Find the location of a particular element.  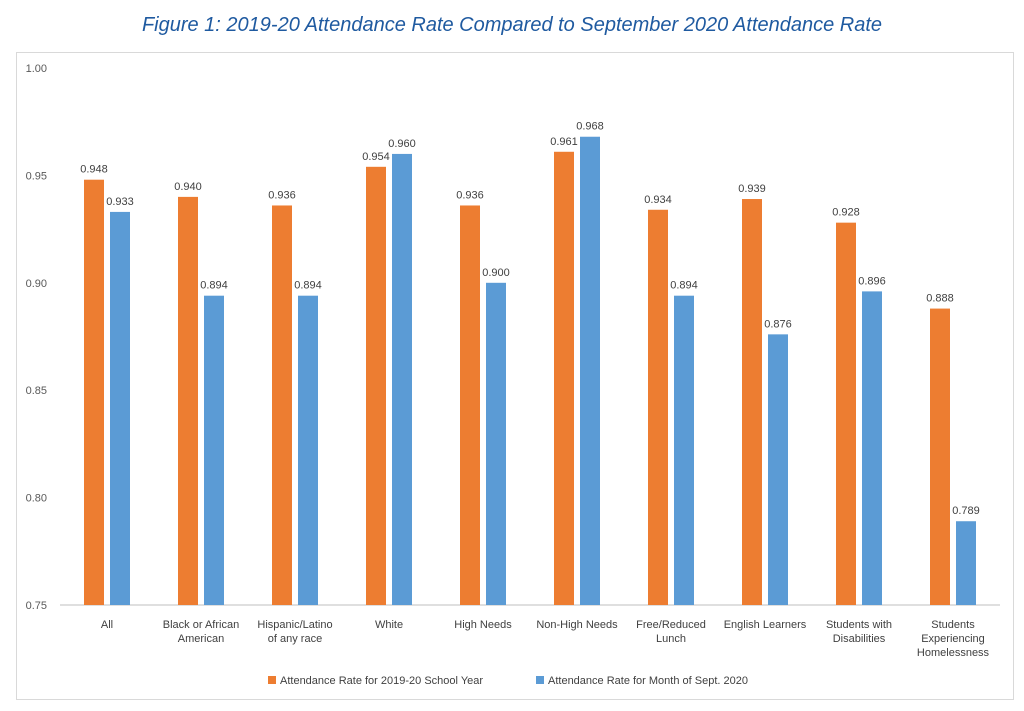

category-label: English Learners is located at coordinates (765, 625).